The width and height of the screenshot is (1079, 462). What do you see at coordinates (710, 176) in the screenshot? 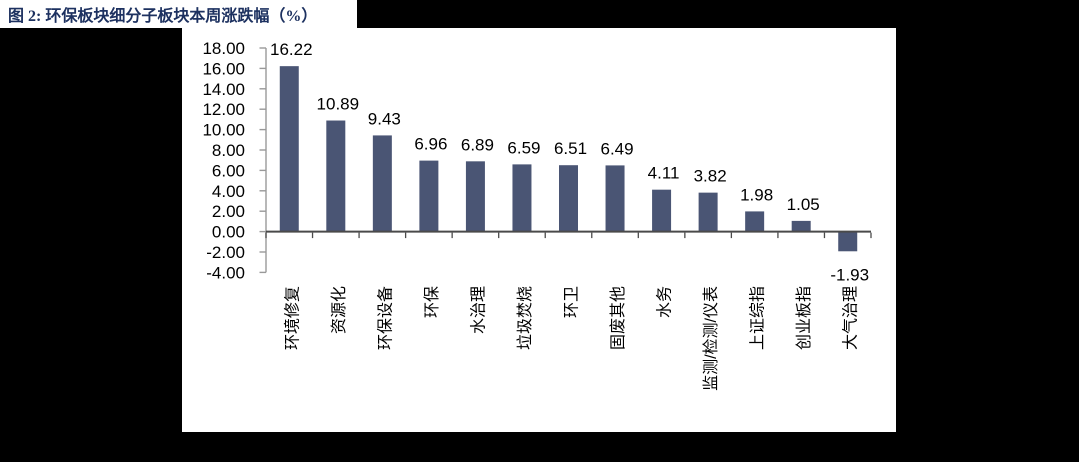
I see `bar-value-label: 3.82` at bounding box center [710, 176].